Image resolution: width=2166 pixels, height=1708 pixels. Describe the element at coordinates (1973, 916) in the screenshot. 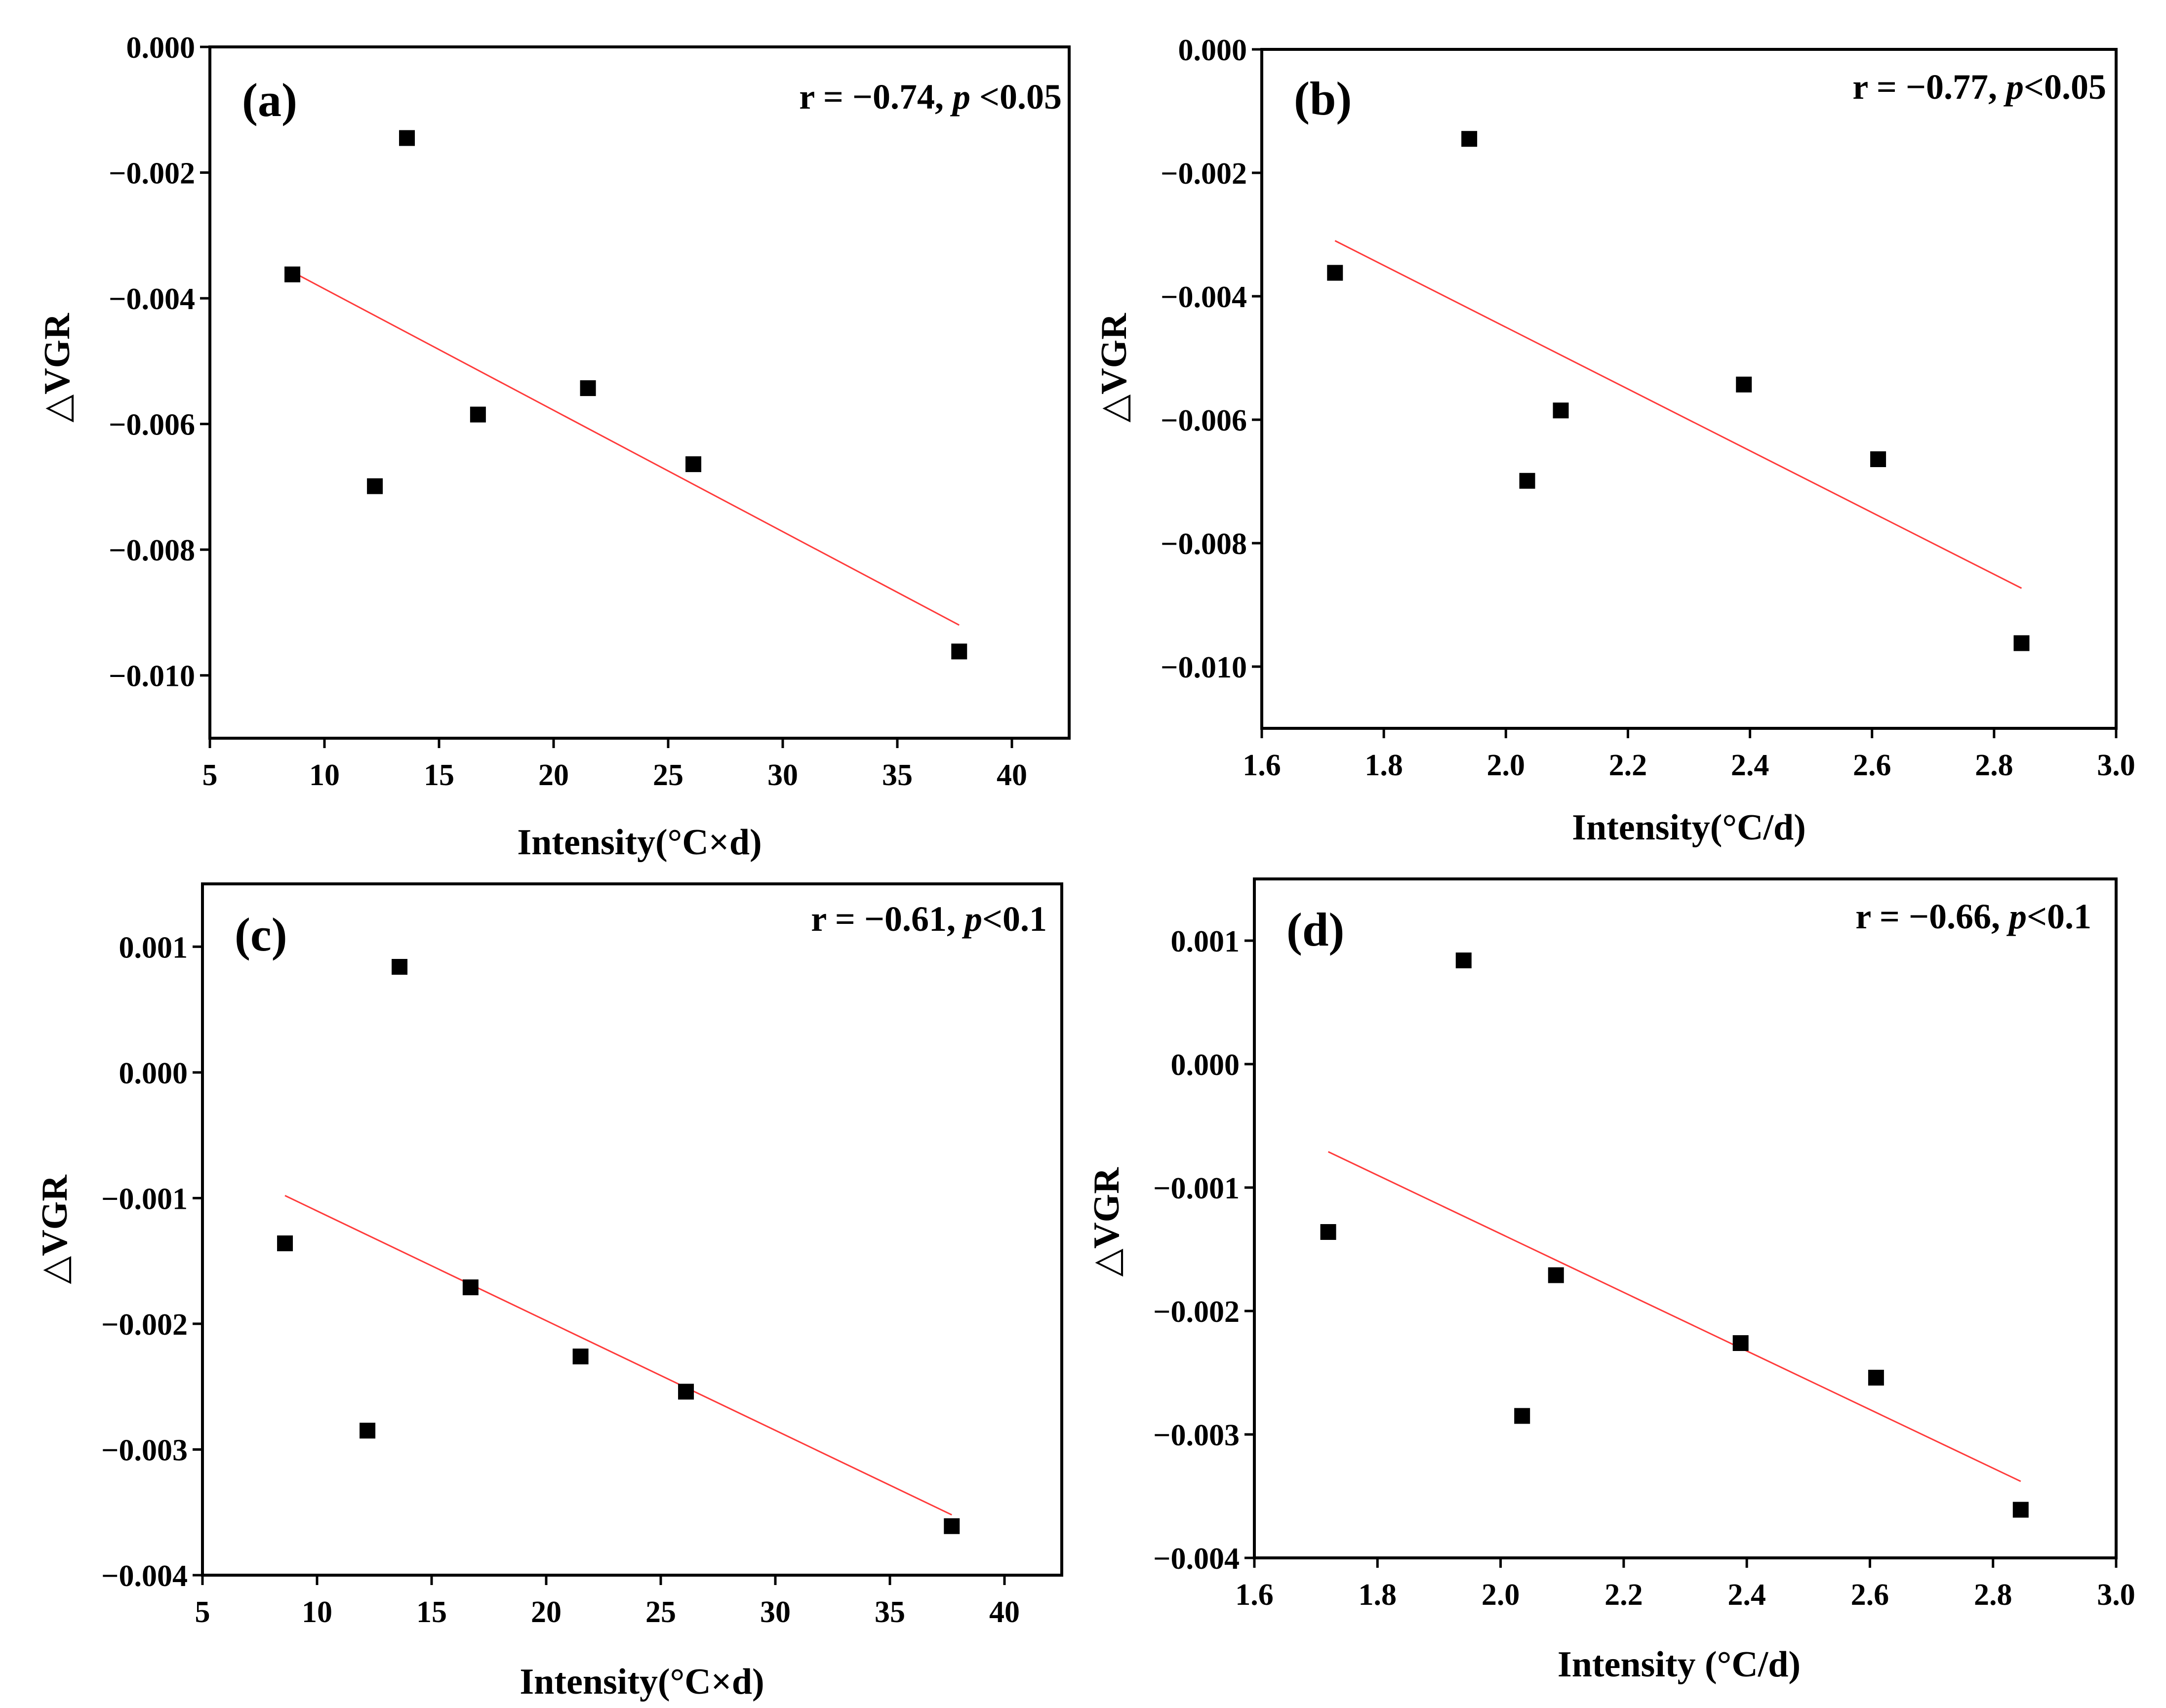

I see `stat-annotation: r = −0.66, p<0.1` at that location.